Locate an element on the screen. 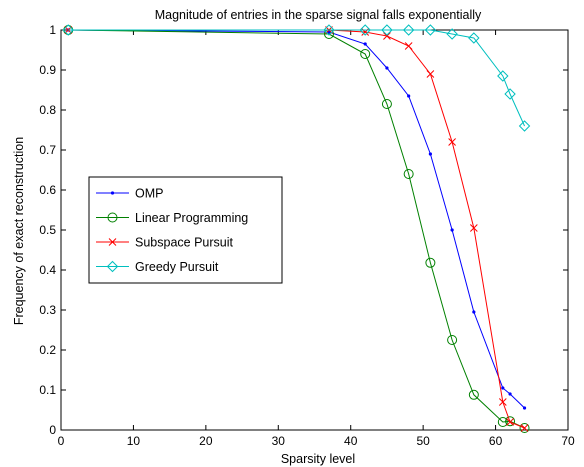  legend-entry: Linear Programming is located at coordinates (172, 218).